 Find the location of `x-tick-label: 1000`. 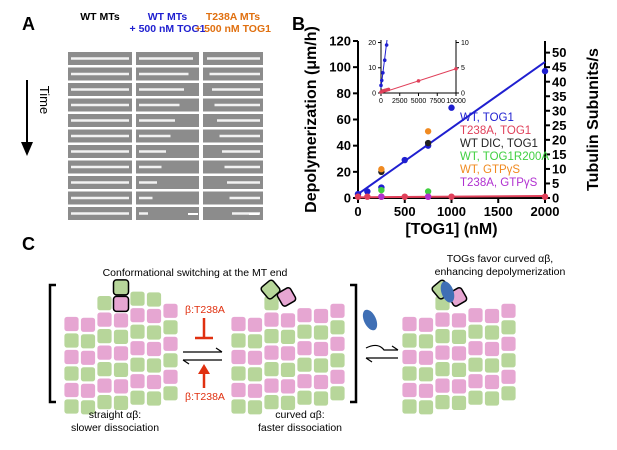

x-tick-label: 1000 is located at coordinates (451, 211).